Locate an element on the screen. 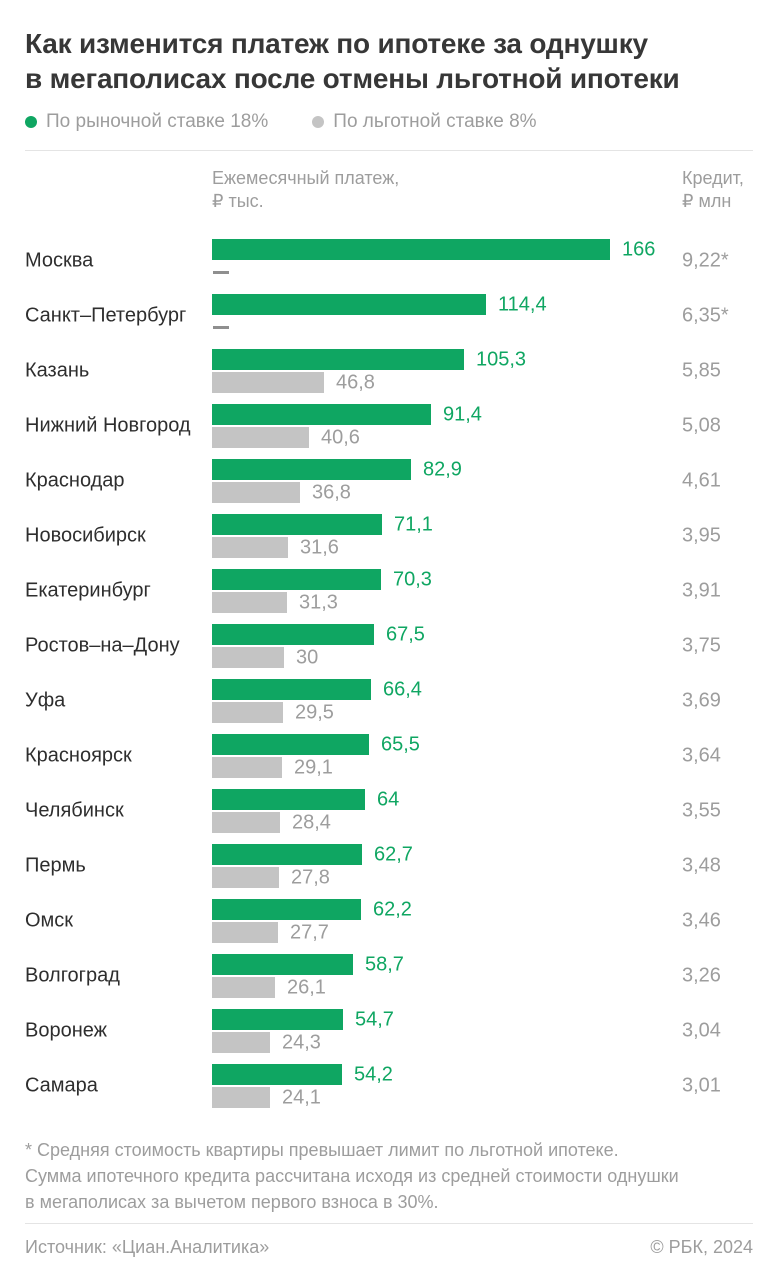  credit-value: 3,69 is located at coordinates (701, 700).